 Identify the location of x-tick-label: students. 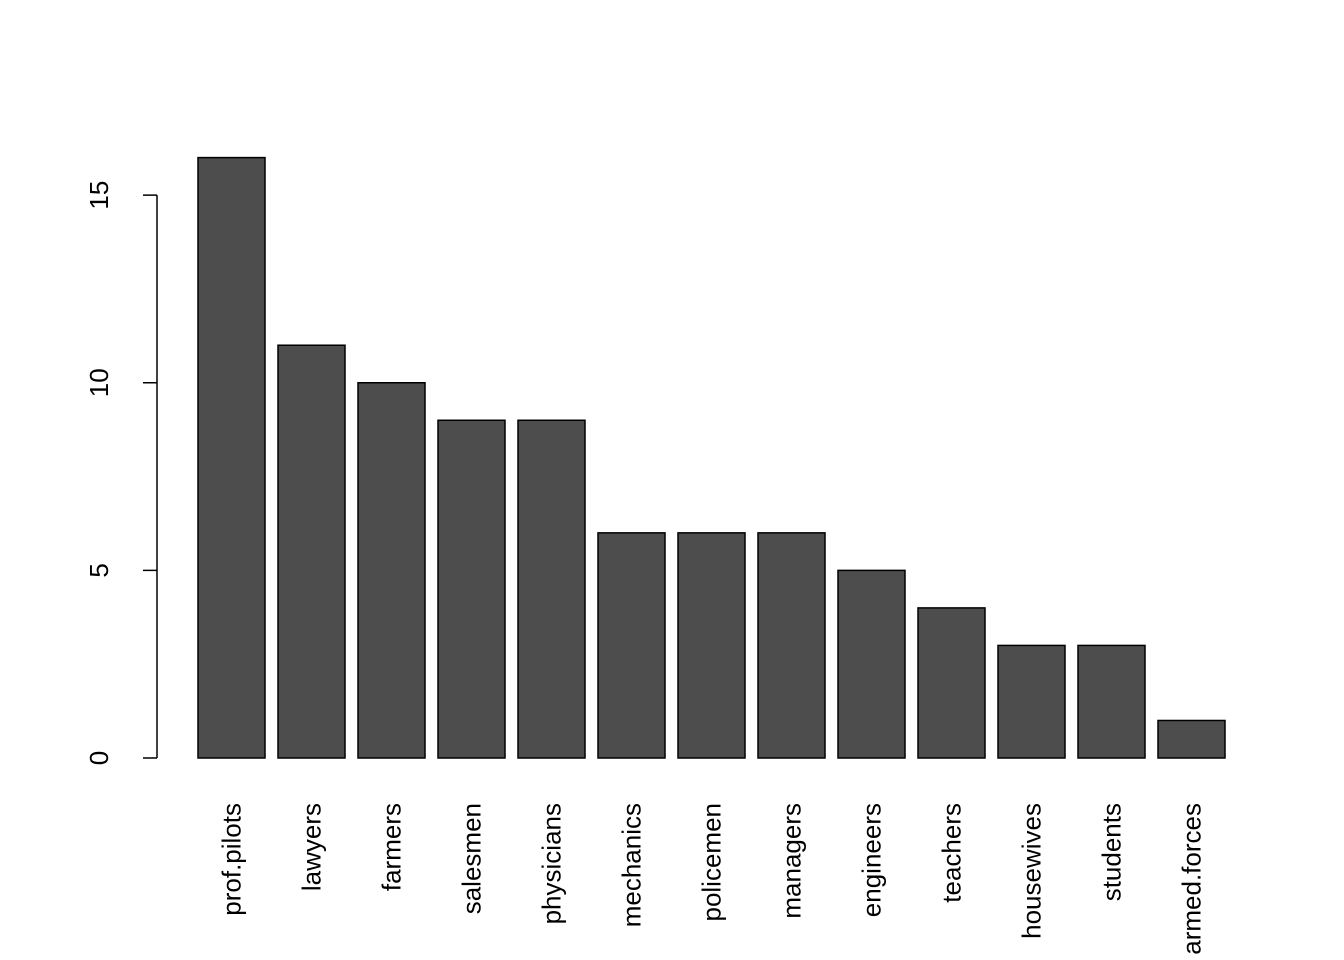
(1112, 852).